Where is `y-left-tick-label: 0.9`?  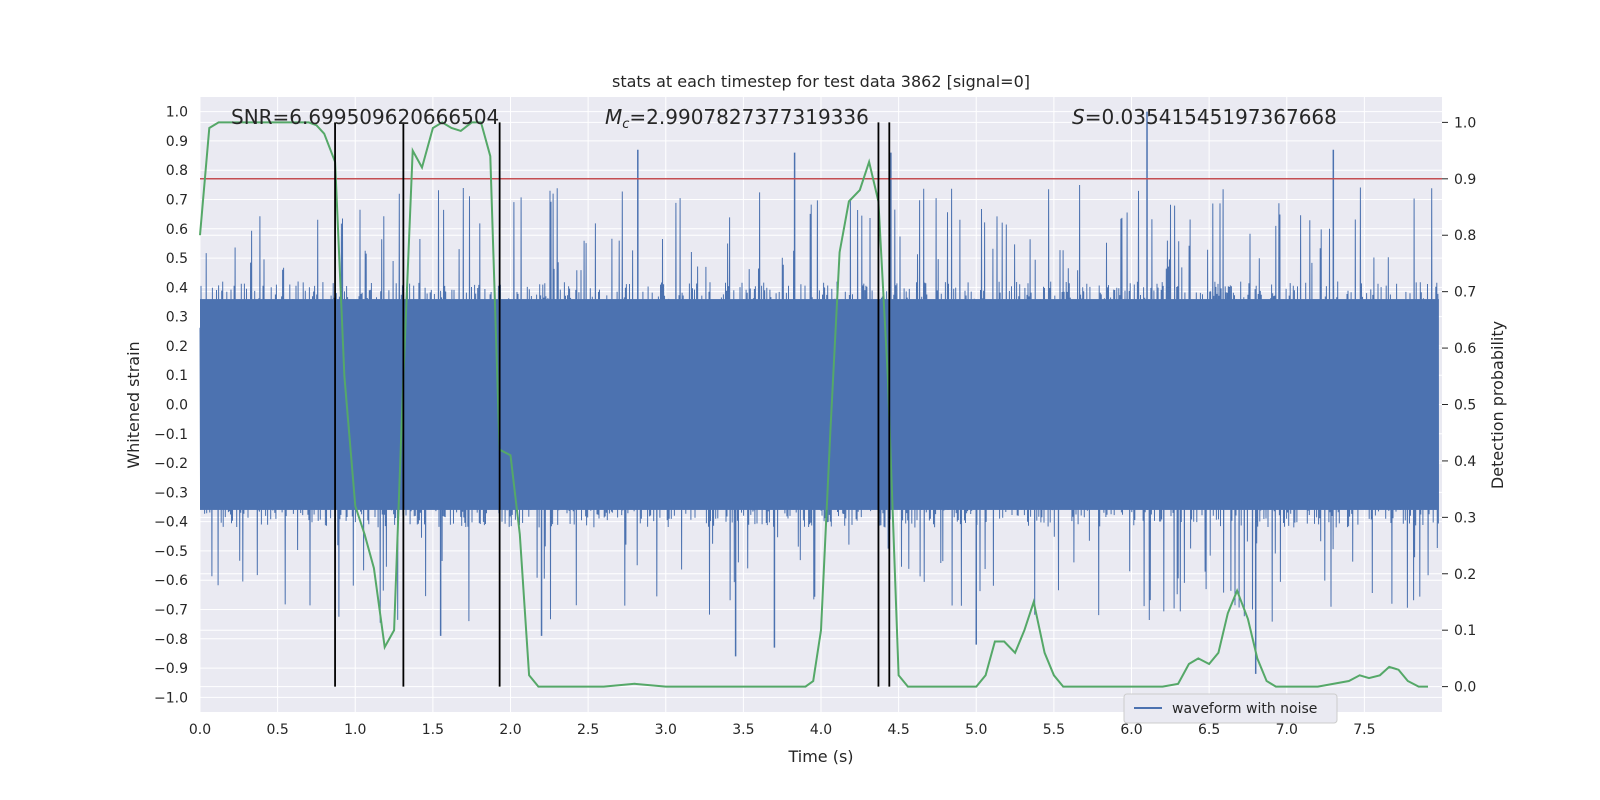 y-left-tick-label: 0.9 is located at coordinates (177, 142).